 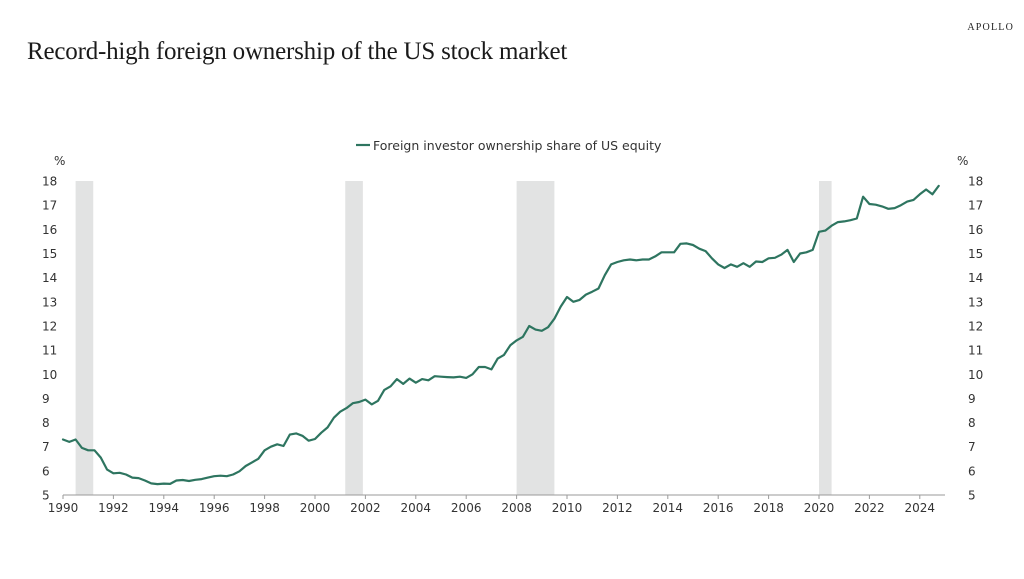 I want to click on y-tick-label-right: 18, so click(x=975, y=182).